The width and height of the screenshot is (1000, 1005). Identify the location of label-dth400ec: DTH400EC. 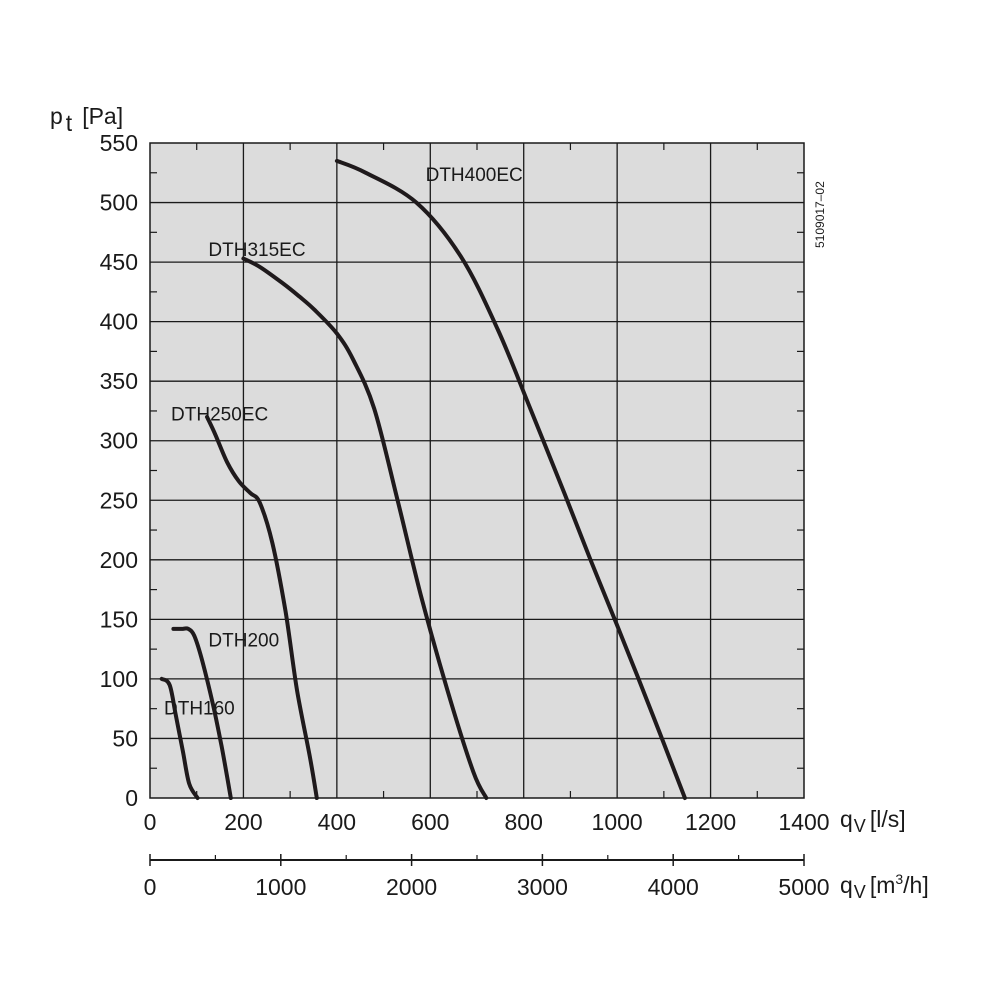
(474, 175).